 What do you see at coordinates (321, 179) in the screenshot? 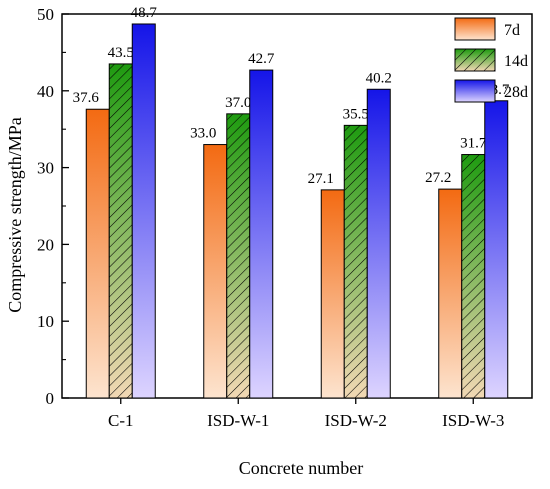
I see `value-label: 27.1` at bounding box center [321, 179].